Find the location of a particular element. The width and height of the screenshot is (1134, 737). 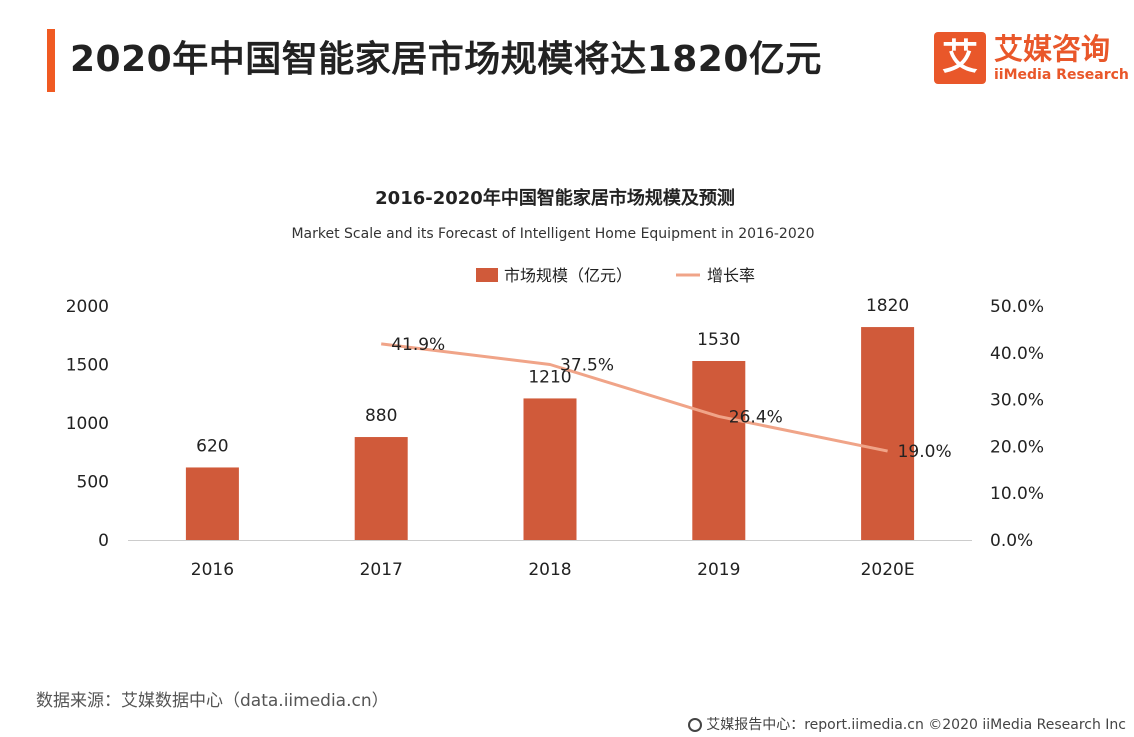

growth-line-series is located at coordinates (634, 397).